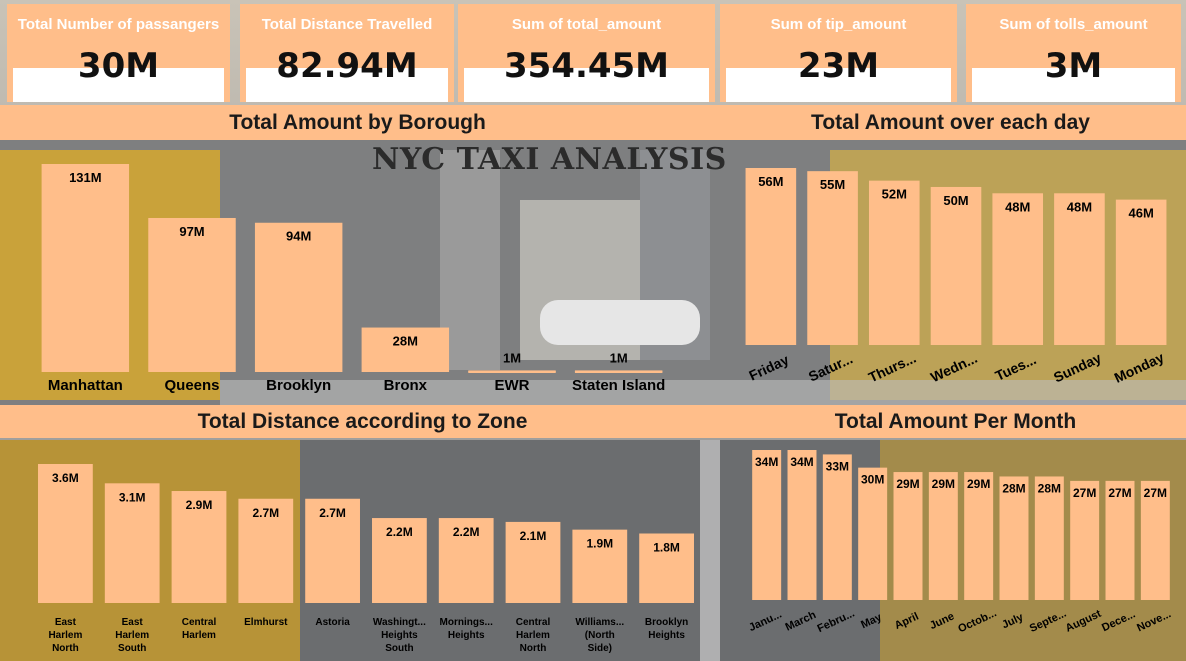 The width and height of the screenshot is (1186, 661). What do you see at coordinates (942, 621) in the screenshot?
I see `category-label: June` at bounding box center [942, 621].